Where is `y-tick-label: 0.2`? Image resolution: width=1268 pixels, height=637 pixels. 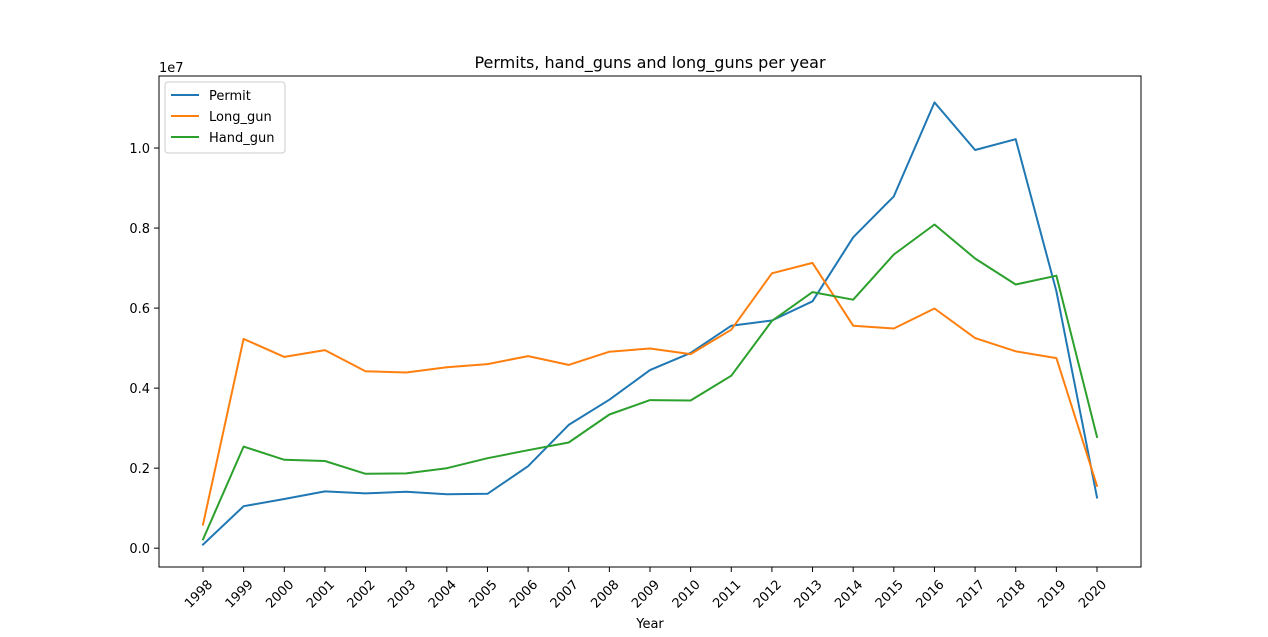 y-tick-label: 0.2 is located at coordinates (139, 469).